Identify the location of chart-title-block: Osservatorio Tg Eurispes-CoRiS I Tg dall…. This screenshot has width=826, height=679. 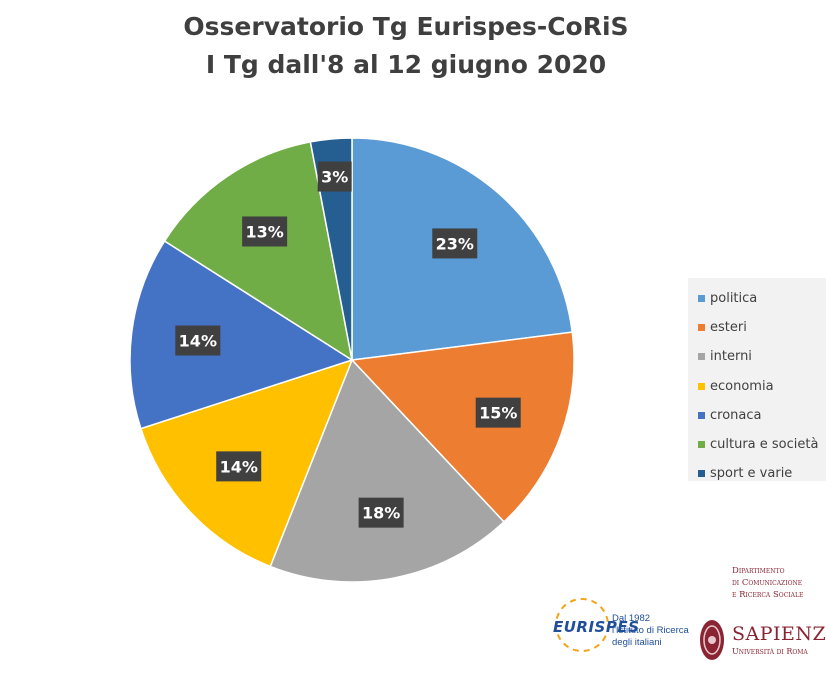
(406, 46).